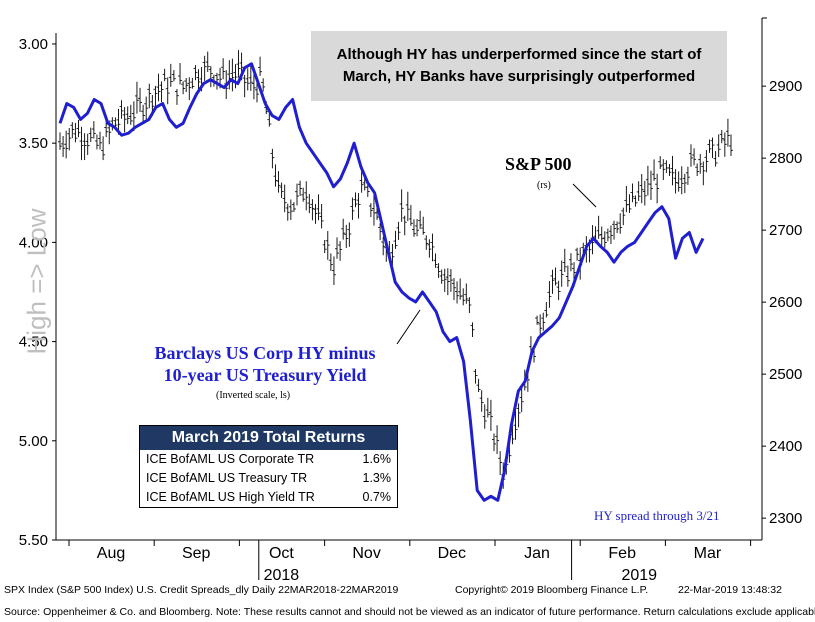 The height and width of the screenshot is (622, 815). Describe the element at coordinates (785, 86) in the screenshot. I see `right-tick-label: 2900` at that location.